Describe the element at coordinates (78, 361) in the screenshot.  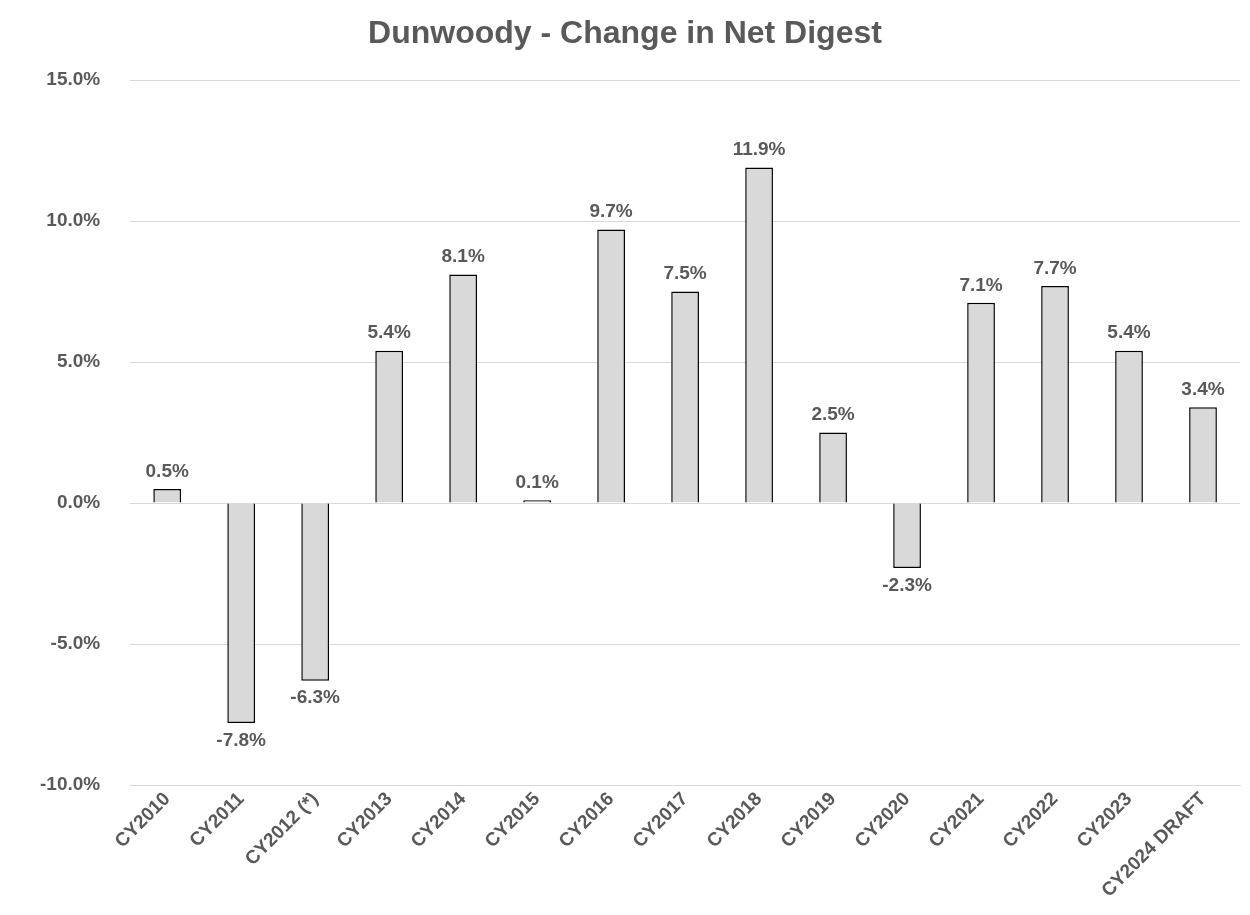
I see `y-tick-label: 5.0%` at that location.